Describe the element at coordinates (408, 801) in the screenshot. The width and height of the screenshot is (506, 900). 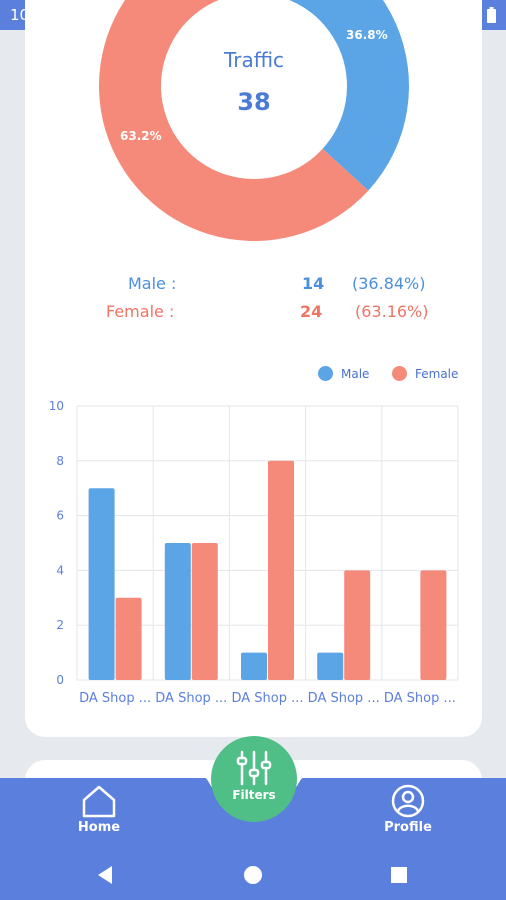
I see `user-circle-icon` at that location.